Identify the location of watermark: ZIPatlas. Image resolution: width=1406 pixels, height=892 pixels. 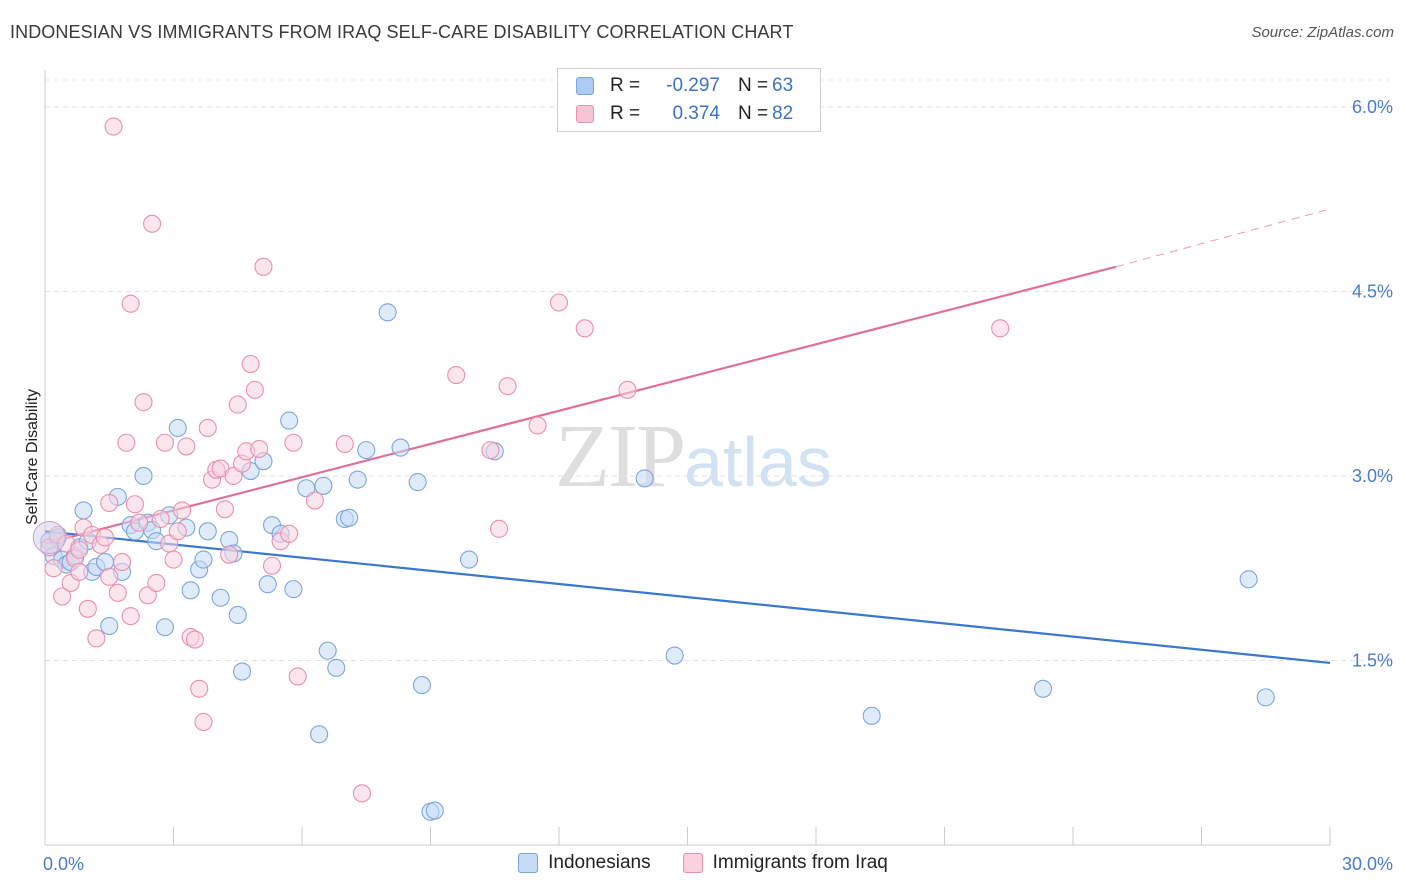
(693, 456).